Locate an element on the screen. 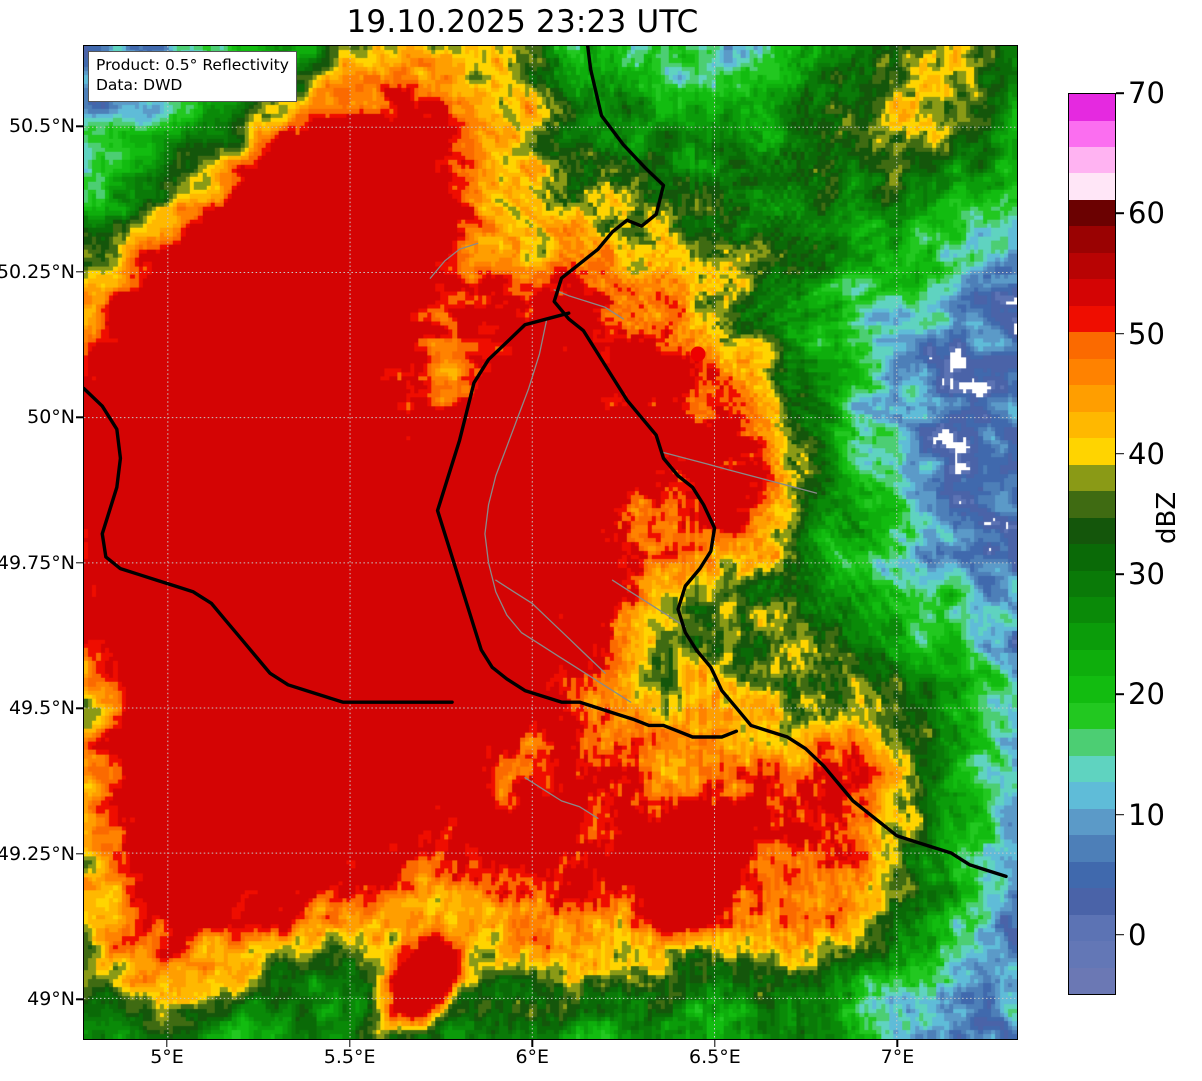 Image resolution: width=1202 pixels, height=1081 pixels. latitude-tick-label-50.25: 50.25°N is located at coordinates (37, 271).